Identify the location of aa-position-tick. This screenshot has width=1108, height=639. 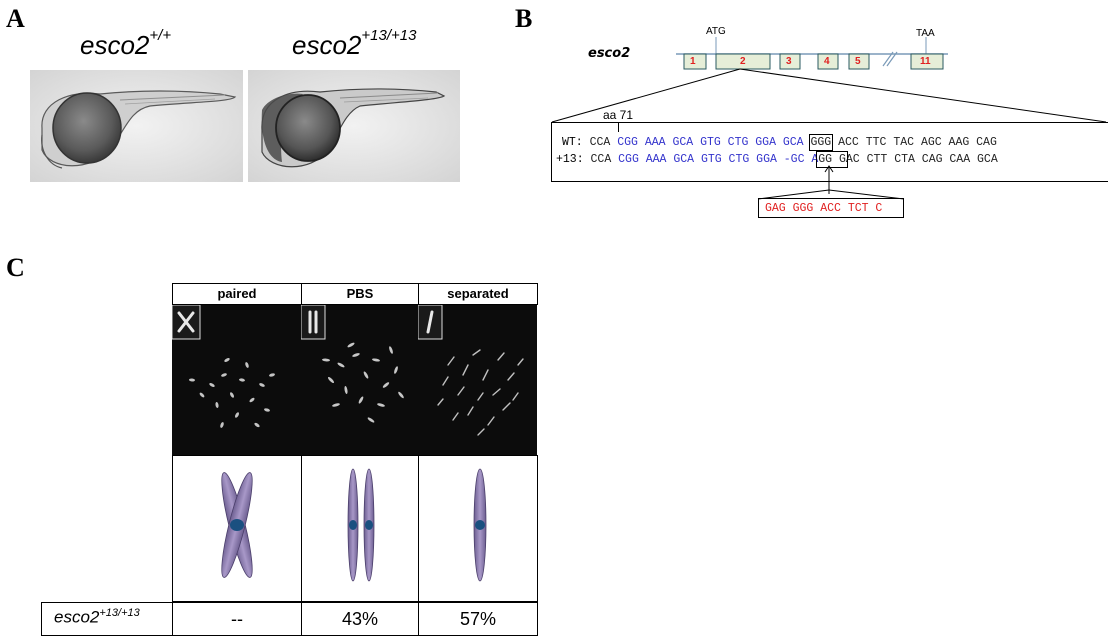
(618, 127).